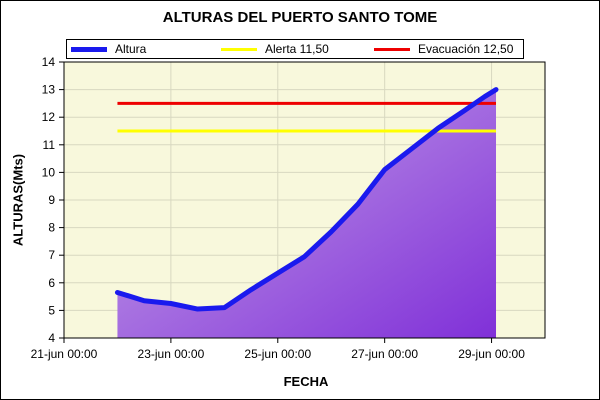 This screenshot has height=400, width=600. I want to click on legend-swatch-alerta, so click(239, 50).